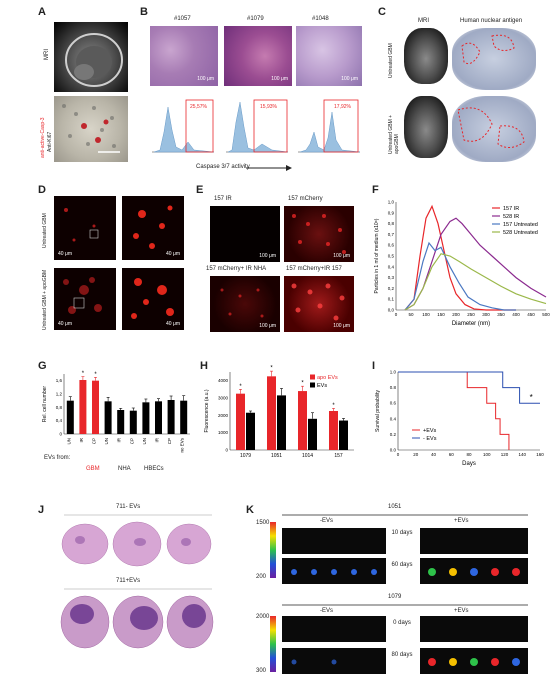 The height and width of the screenshot is (688, 558). Describe the element at coordinates (226, 450) in the screenshot. I see `h-ytick-label: 0` at that location.